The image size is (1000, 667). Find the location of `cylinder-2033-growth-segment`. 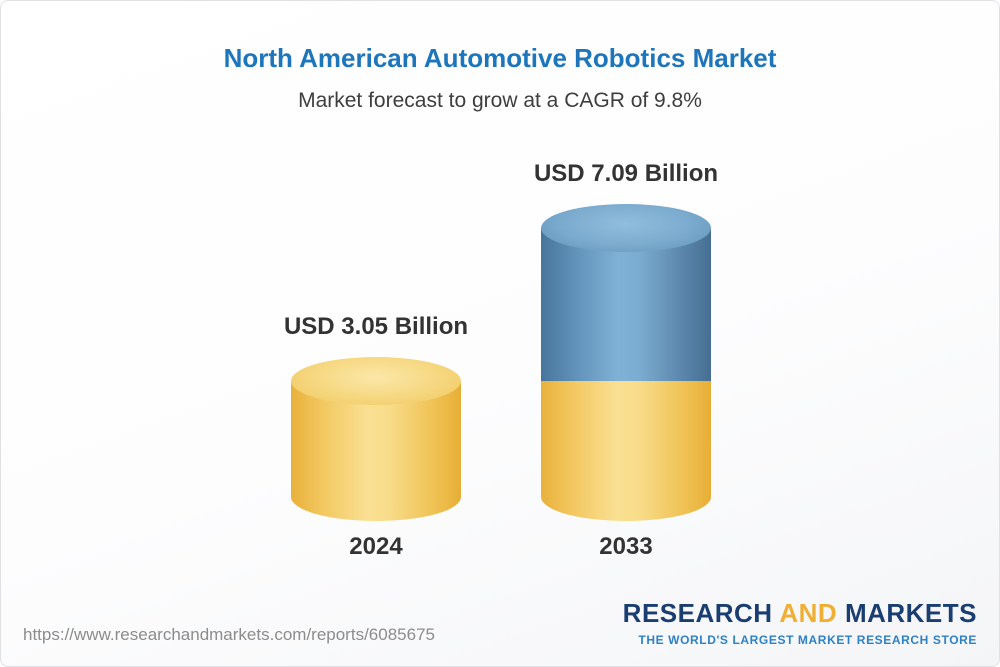

cylinder-2033-growth-segment is located at coordinates (626, 304).